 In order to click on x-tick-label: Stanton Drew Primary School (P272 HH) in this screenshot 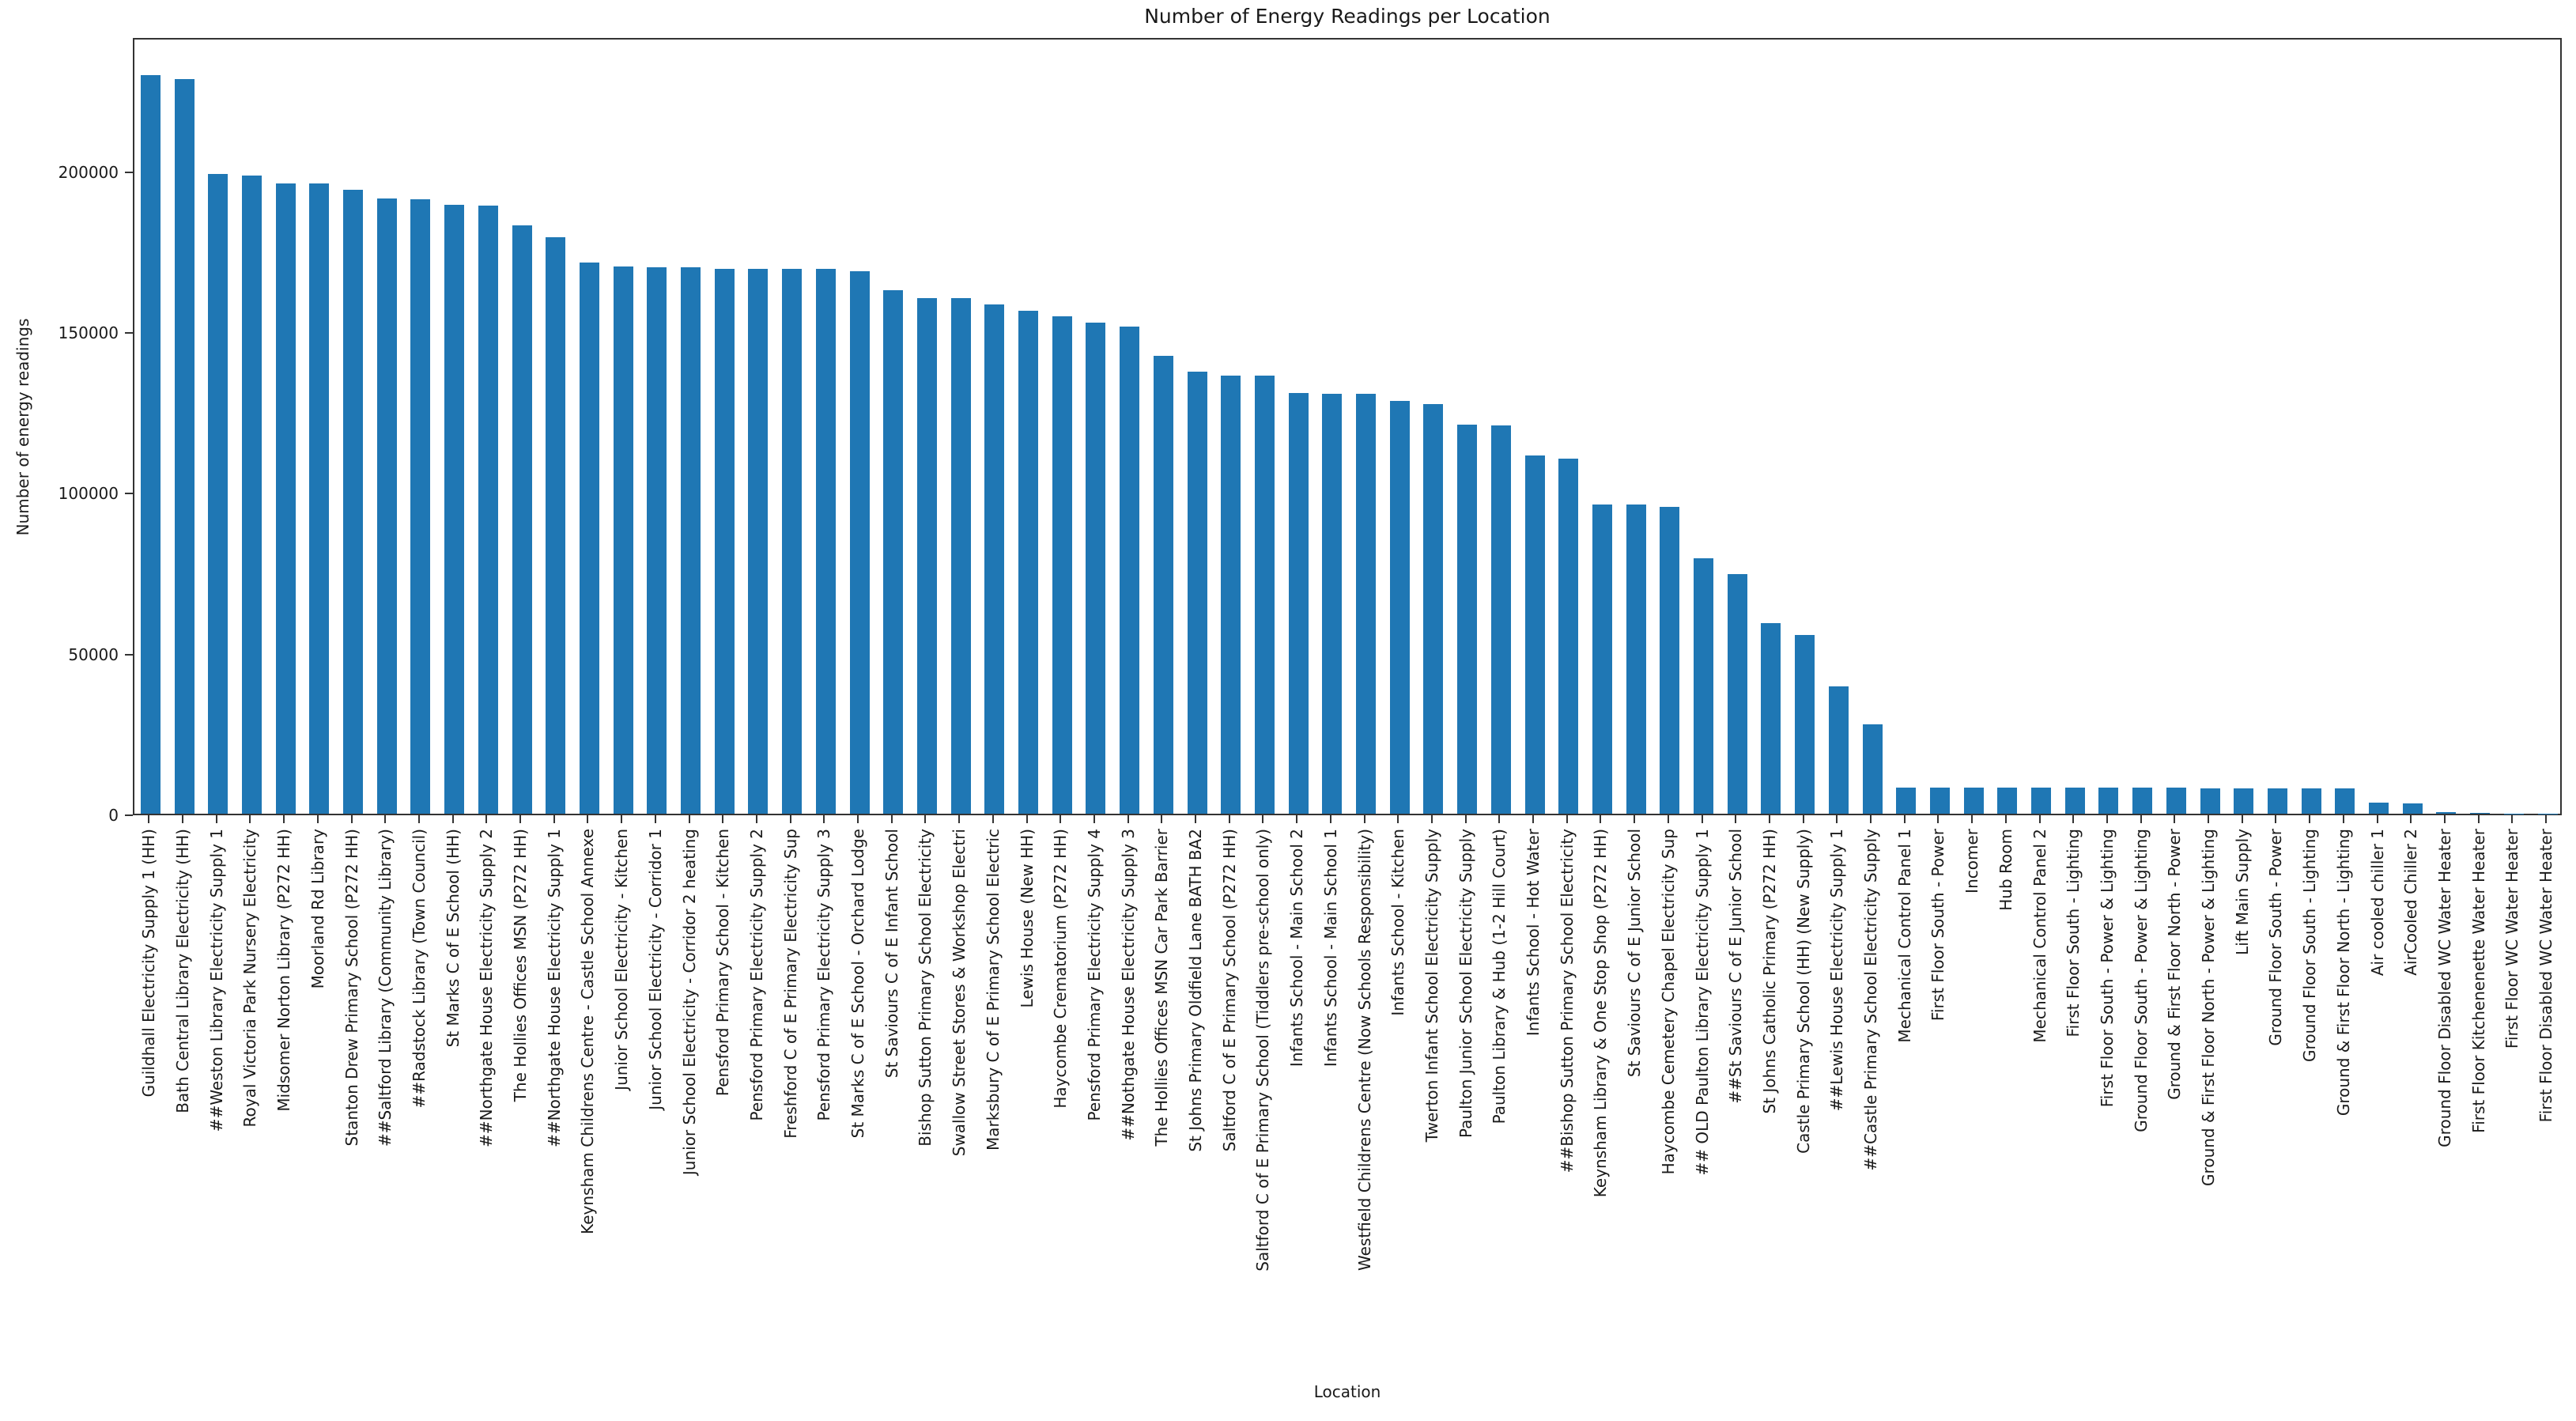, I will do `click(351, 988)`.